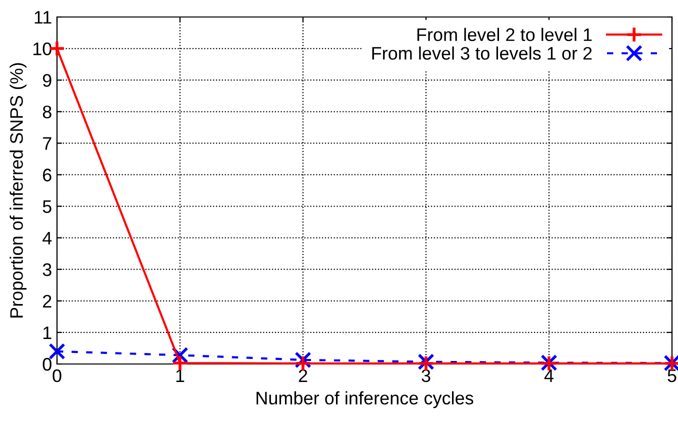 Image resolution: width=678 pixels, height=429 pixels. I want to click on y-tick-label: 2, so click(47, 301).